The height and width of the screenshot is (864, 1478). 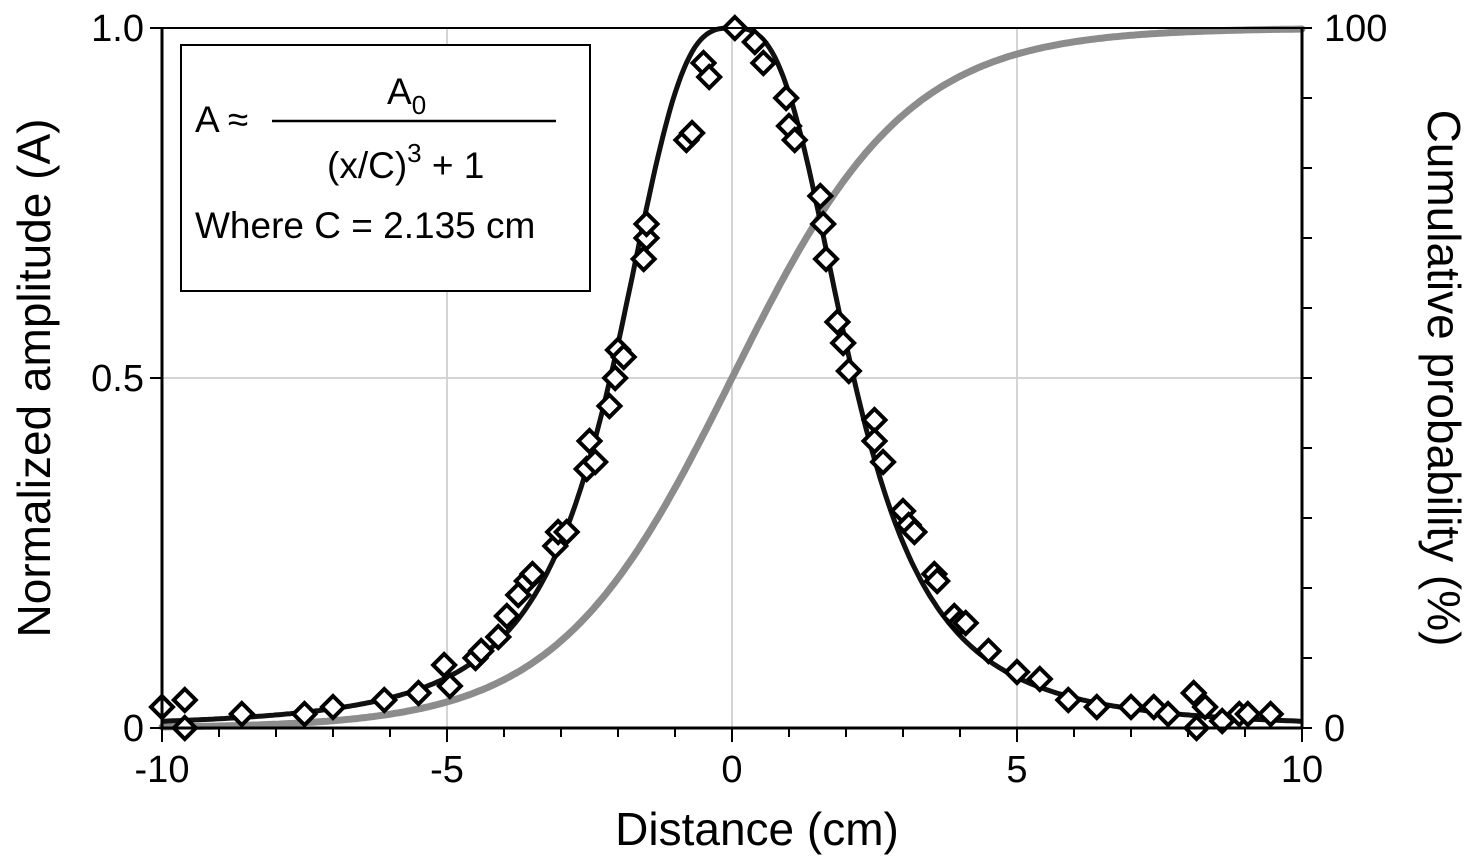 I want to click on x-tick-label: -5, so click(x=447, y=770).